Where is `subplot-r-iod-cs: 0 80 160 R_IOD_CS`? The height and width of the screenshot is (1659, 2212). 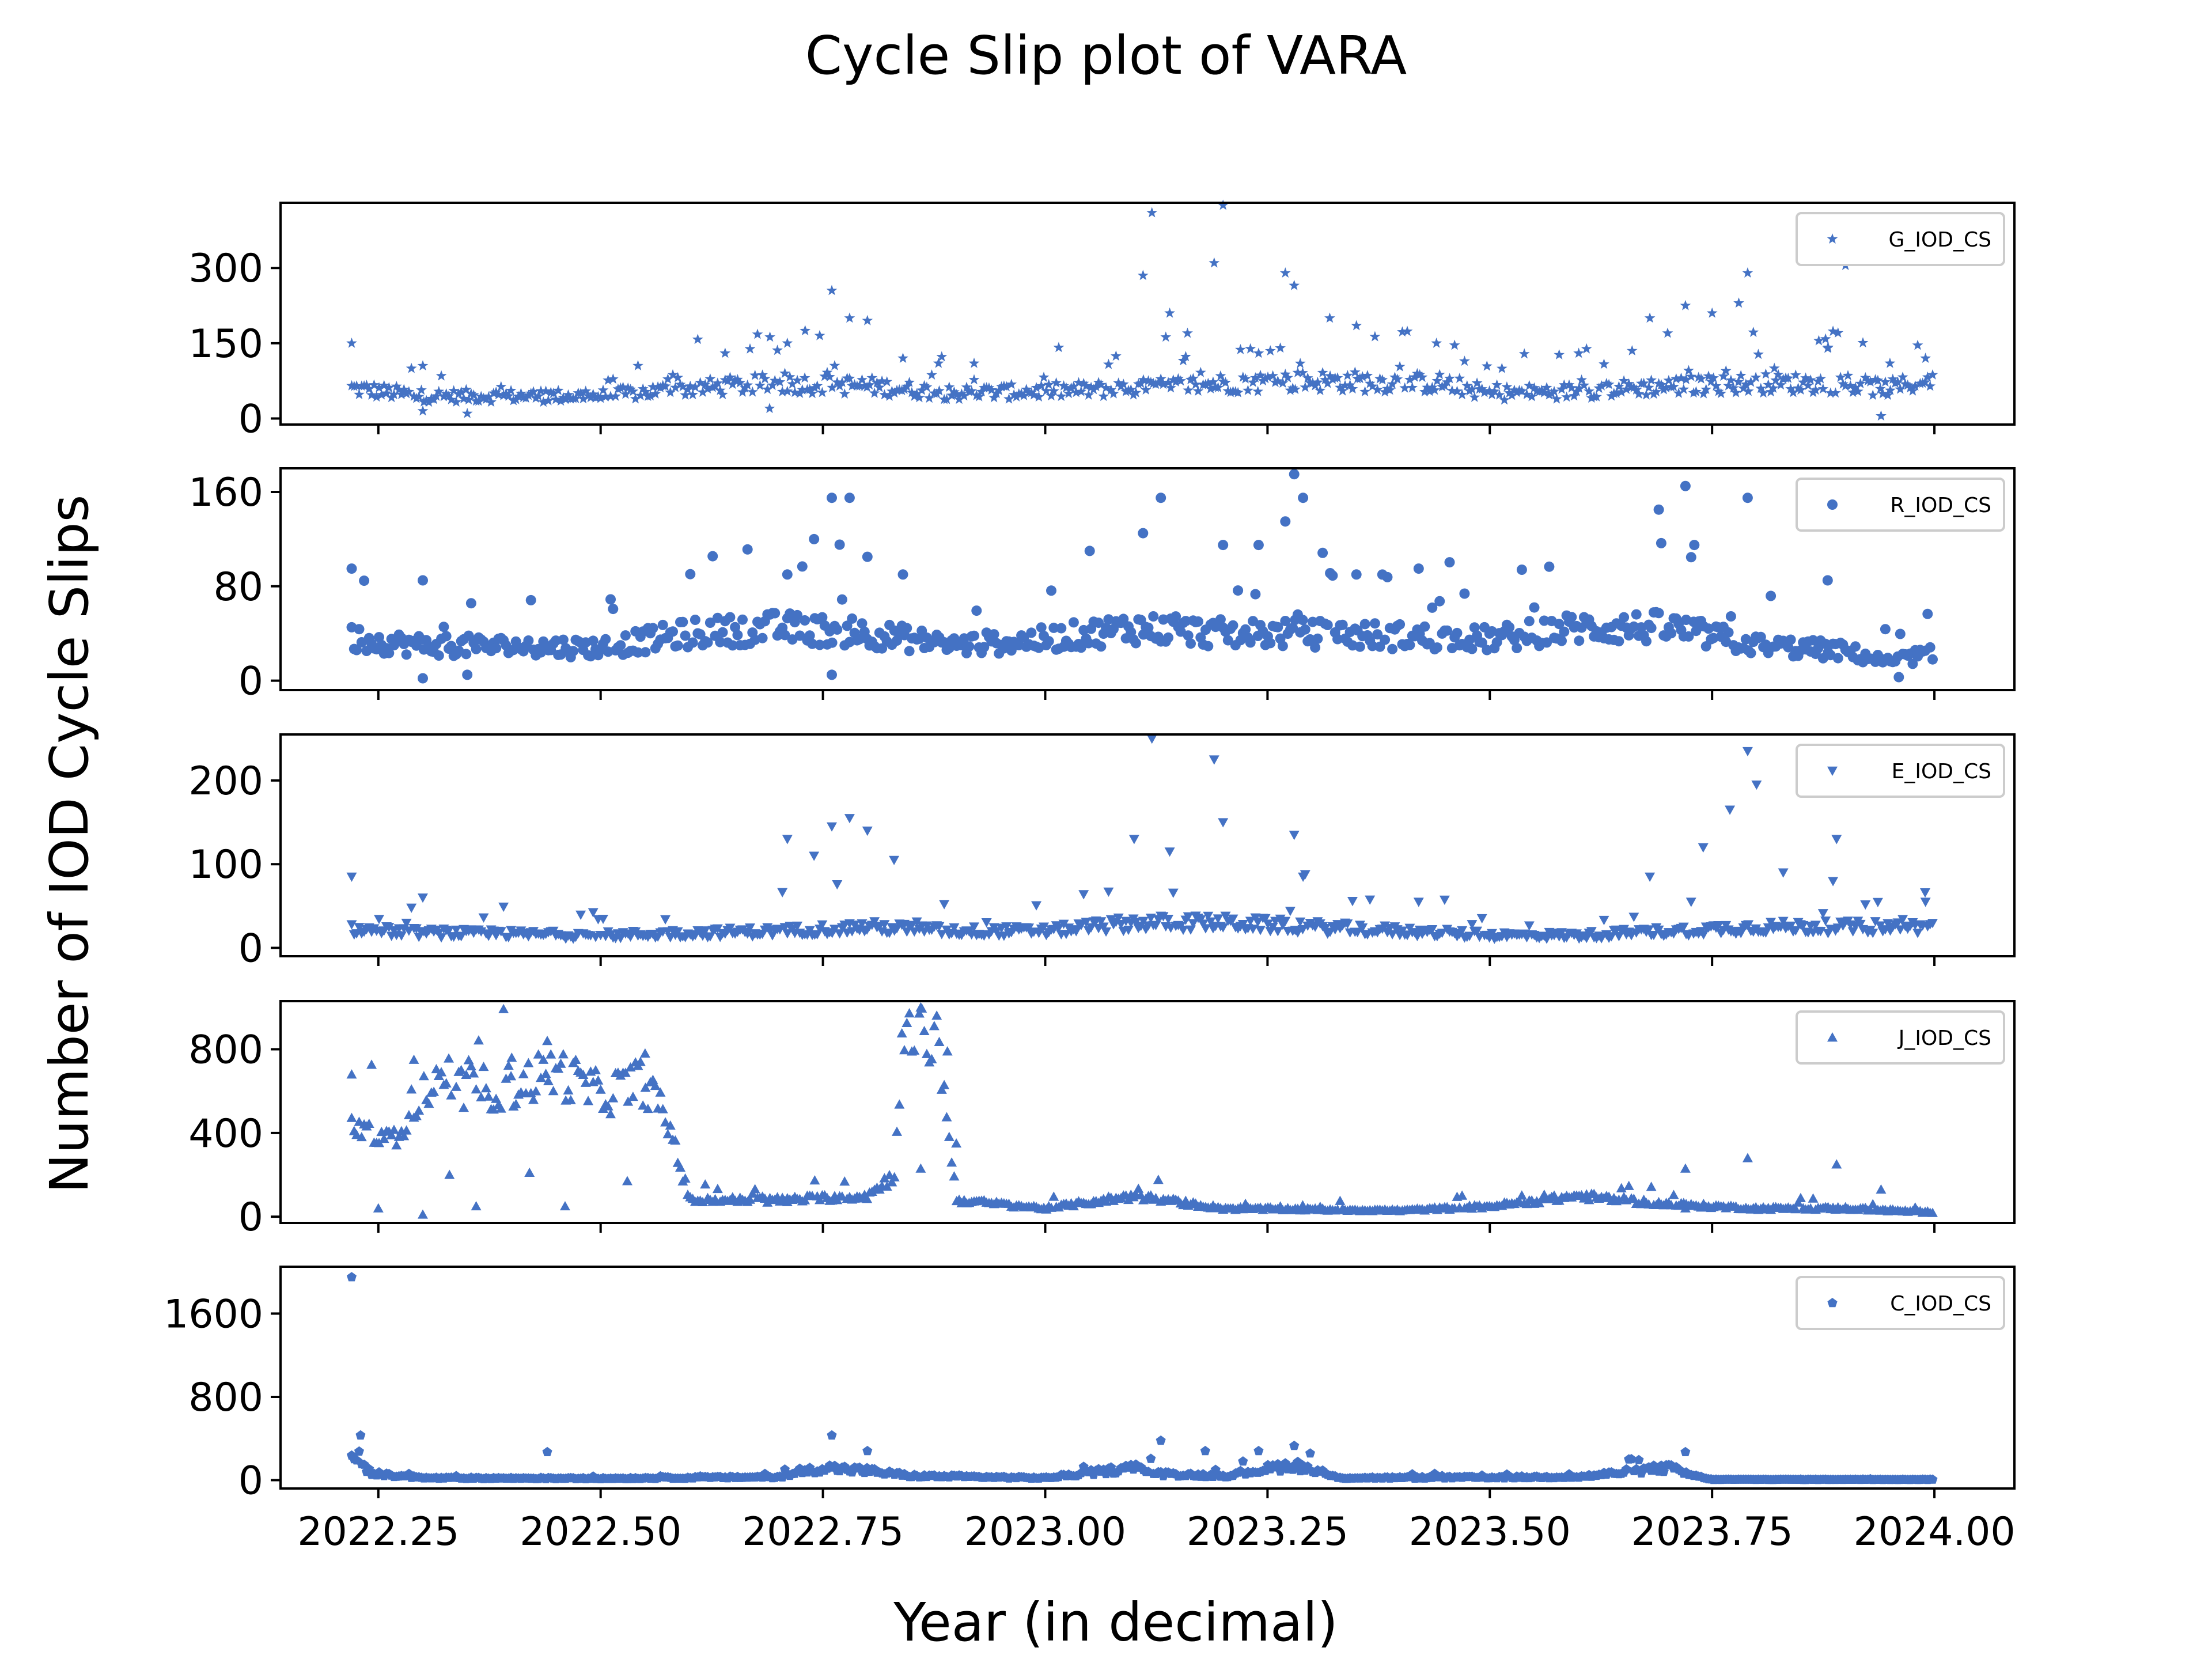
subplot-r-iod-cs: 0 80 160 R_IOD_CS is located at coordinates (1102, 585).